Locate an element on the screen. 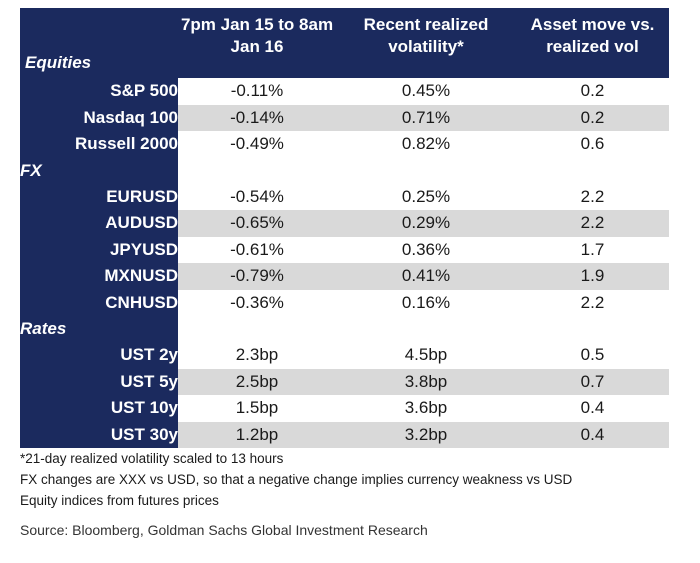 Image resolution: width=700 pixels, height=563 pixels. move-cell: 1.2bp is located at coordinates (257, 434).